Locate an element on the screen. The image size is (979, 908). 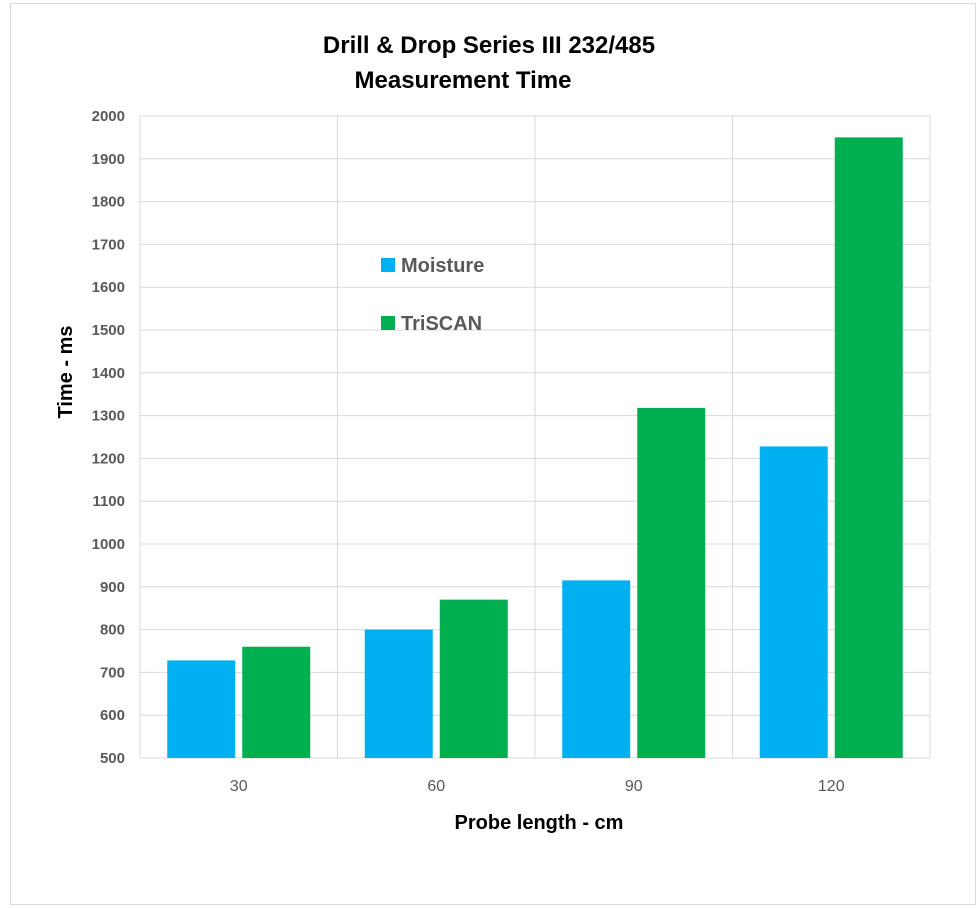
y-tick-label: 1300 is located at coordinates (108, 416).